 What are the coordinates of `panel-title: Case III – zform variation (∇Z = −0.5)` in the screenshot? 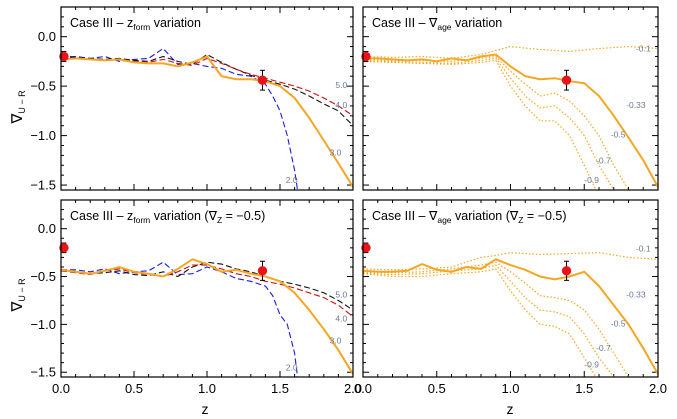 It's located at (167, 217).